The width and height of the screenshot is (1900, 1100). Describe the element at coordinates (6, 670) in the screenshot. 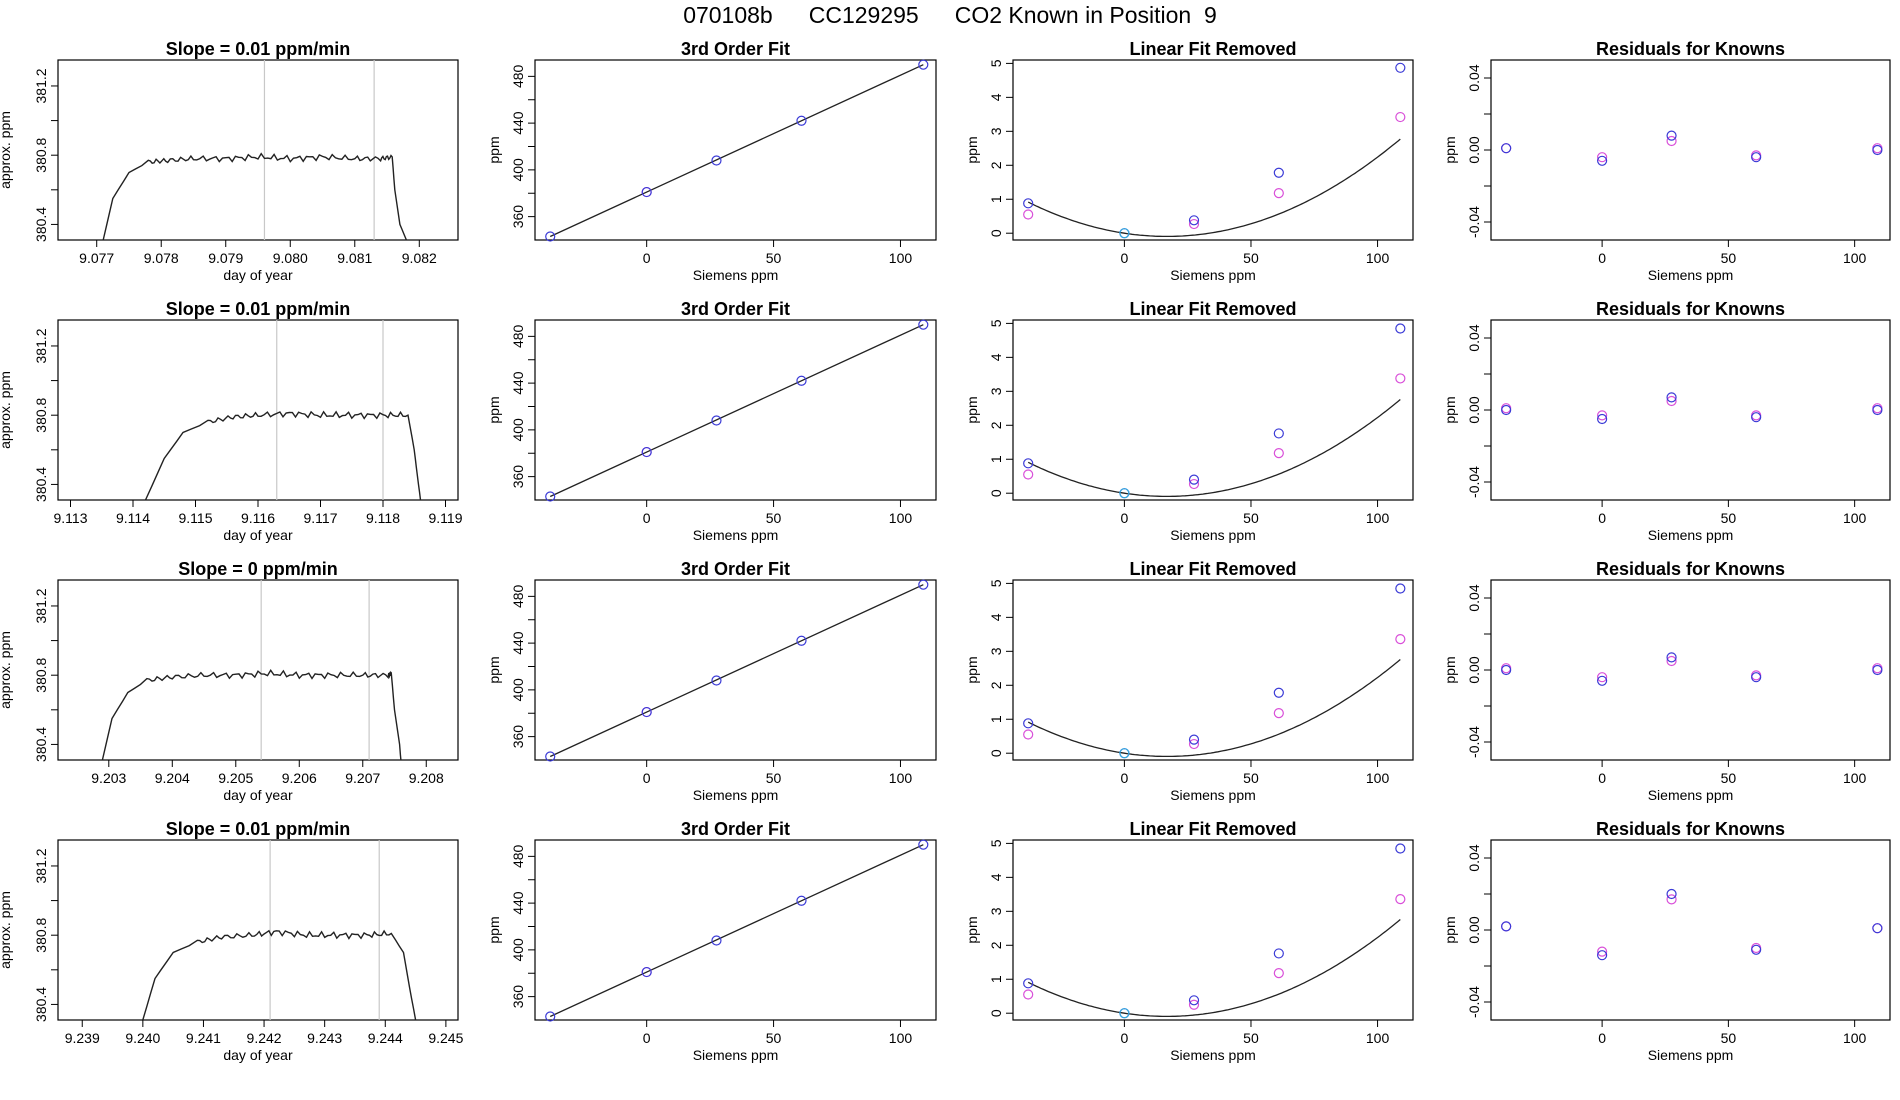

I see `trace-r3-ylabel: approx. ppm` at that location.